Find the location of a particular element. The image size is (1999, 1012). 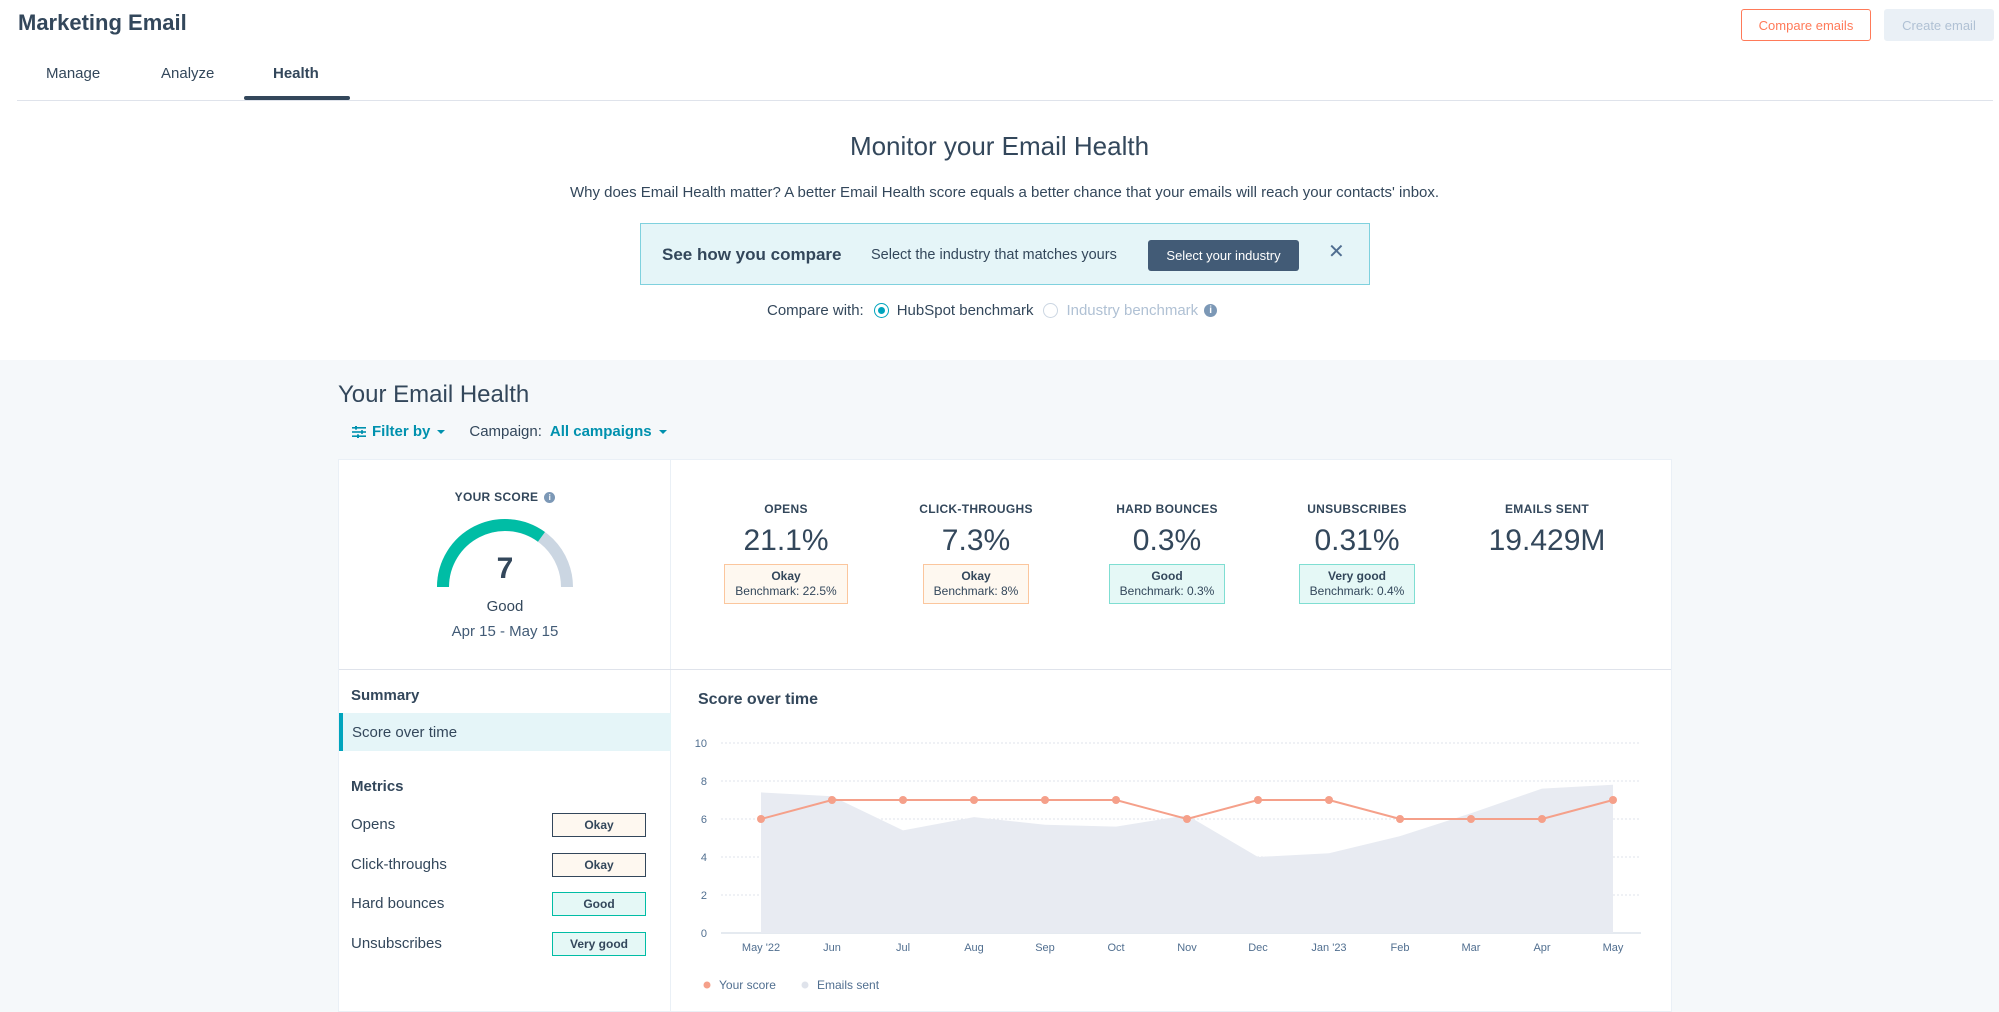

compare-label: Compare with: is located at coordinates (815, 310).